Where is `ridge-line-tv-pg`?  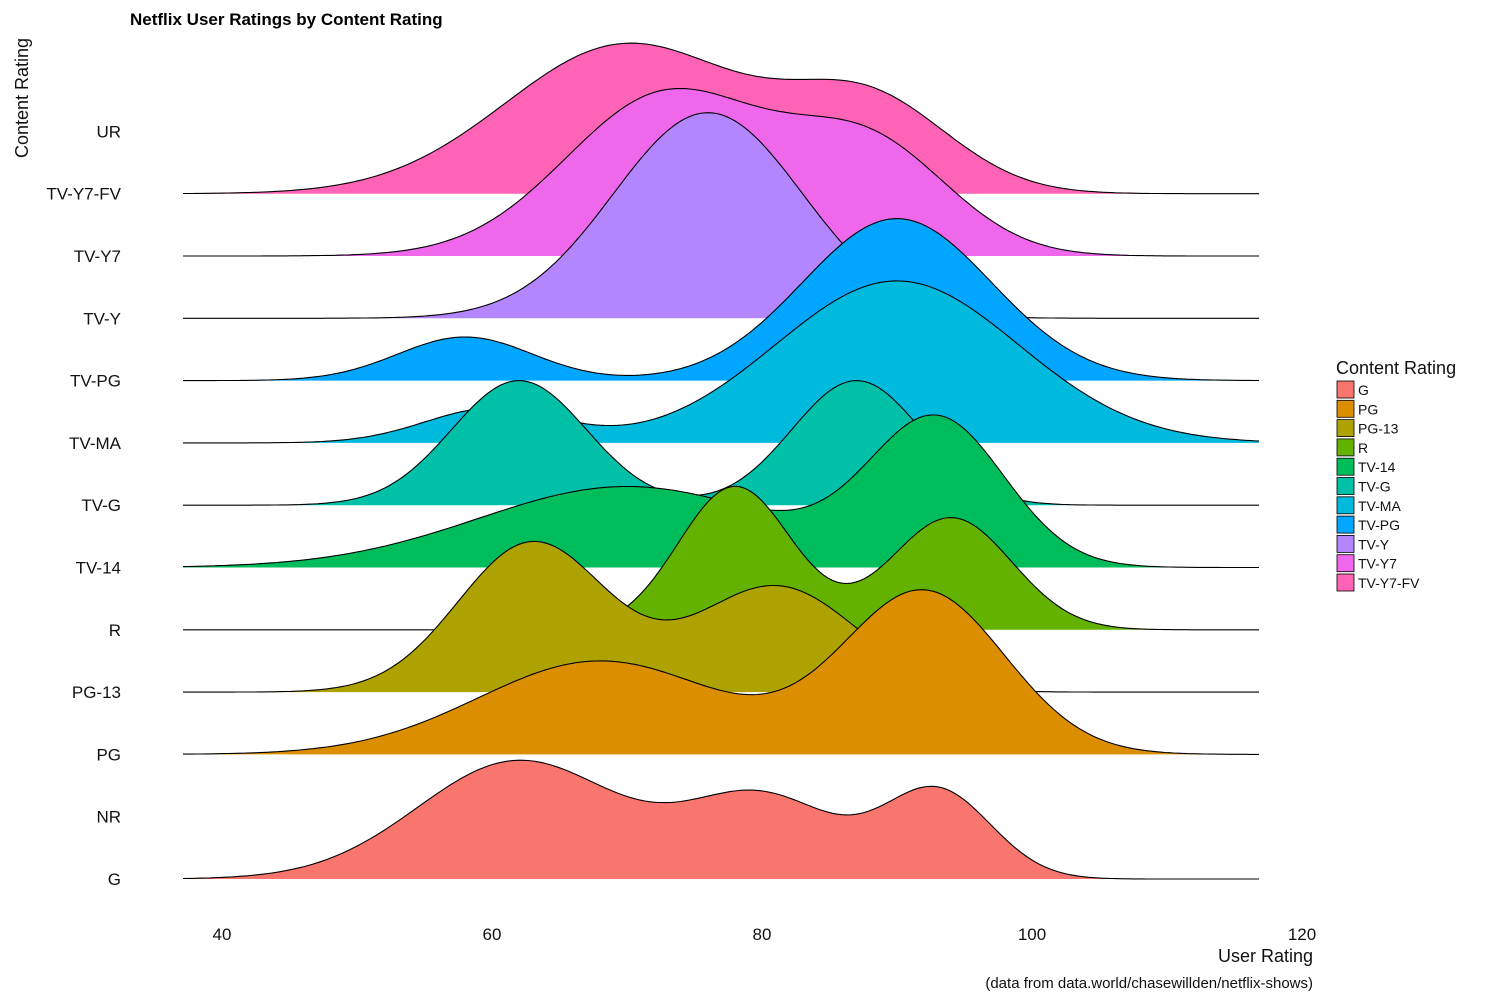 ridge-line-tv-pg is located at coordinates (721, 300).